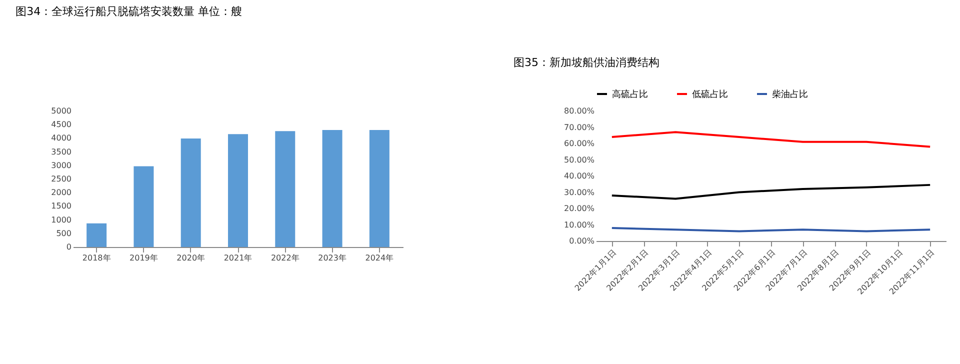 The width and height of the screenshot is (960, 364). I want to click on y-tick-label: 40.00%, so click(579, 176).